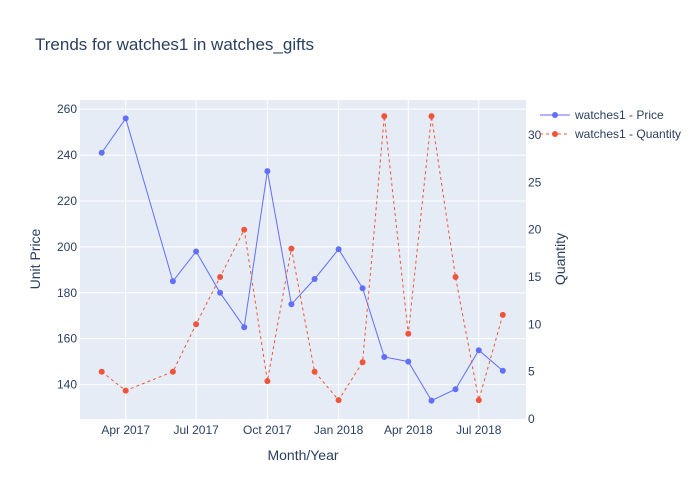  What do you see at coordinates (408, 430) in the screenshot?
I see `x-tick-label: Apr 2018` at bounding box center [408, 430].